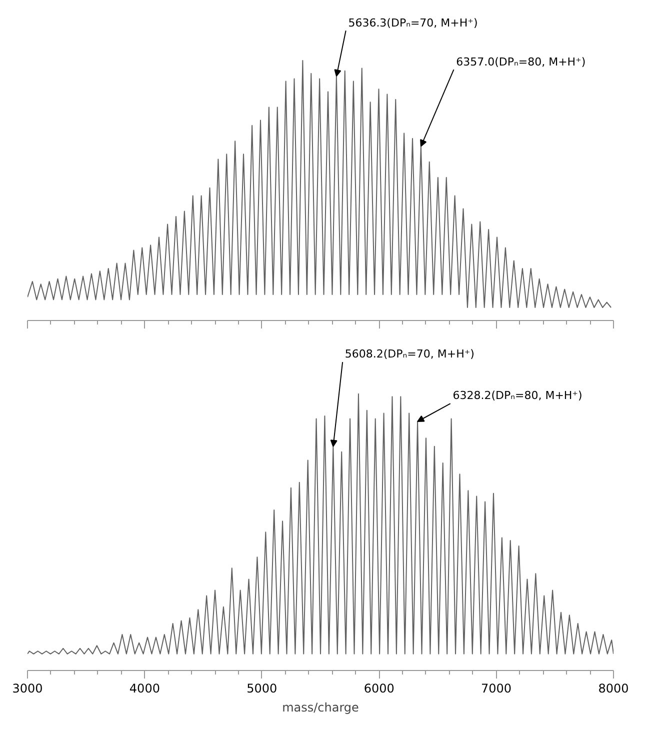 This screenshot has width=647, height=736. Describe the element at coordinates (613, 689) in the screenshot. I see `x-tick-label: 8000` at that location.